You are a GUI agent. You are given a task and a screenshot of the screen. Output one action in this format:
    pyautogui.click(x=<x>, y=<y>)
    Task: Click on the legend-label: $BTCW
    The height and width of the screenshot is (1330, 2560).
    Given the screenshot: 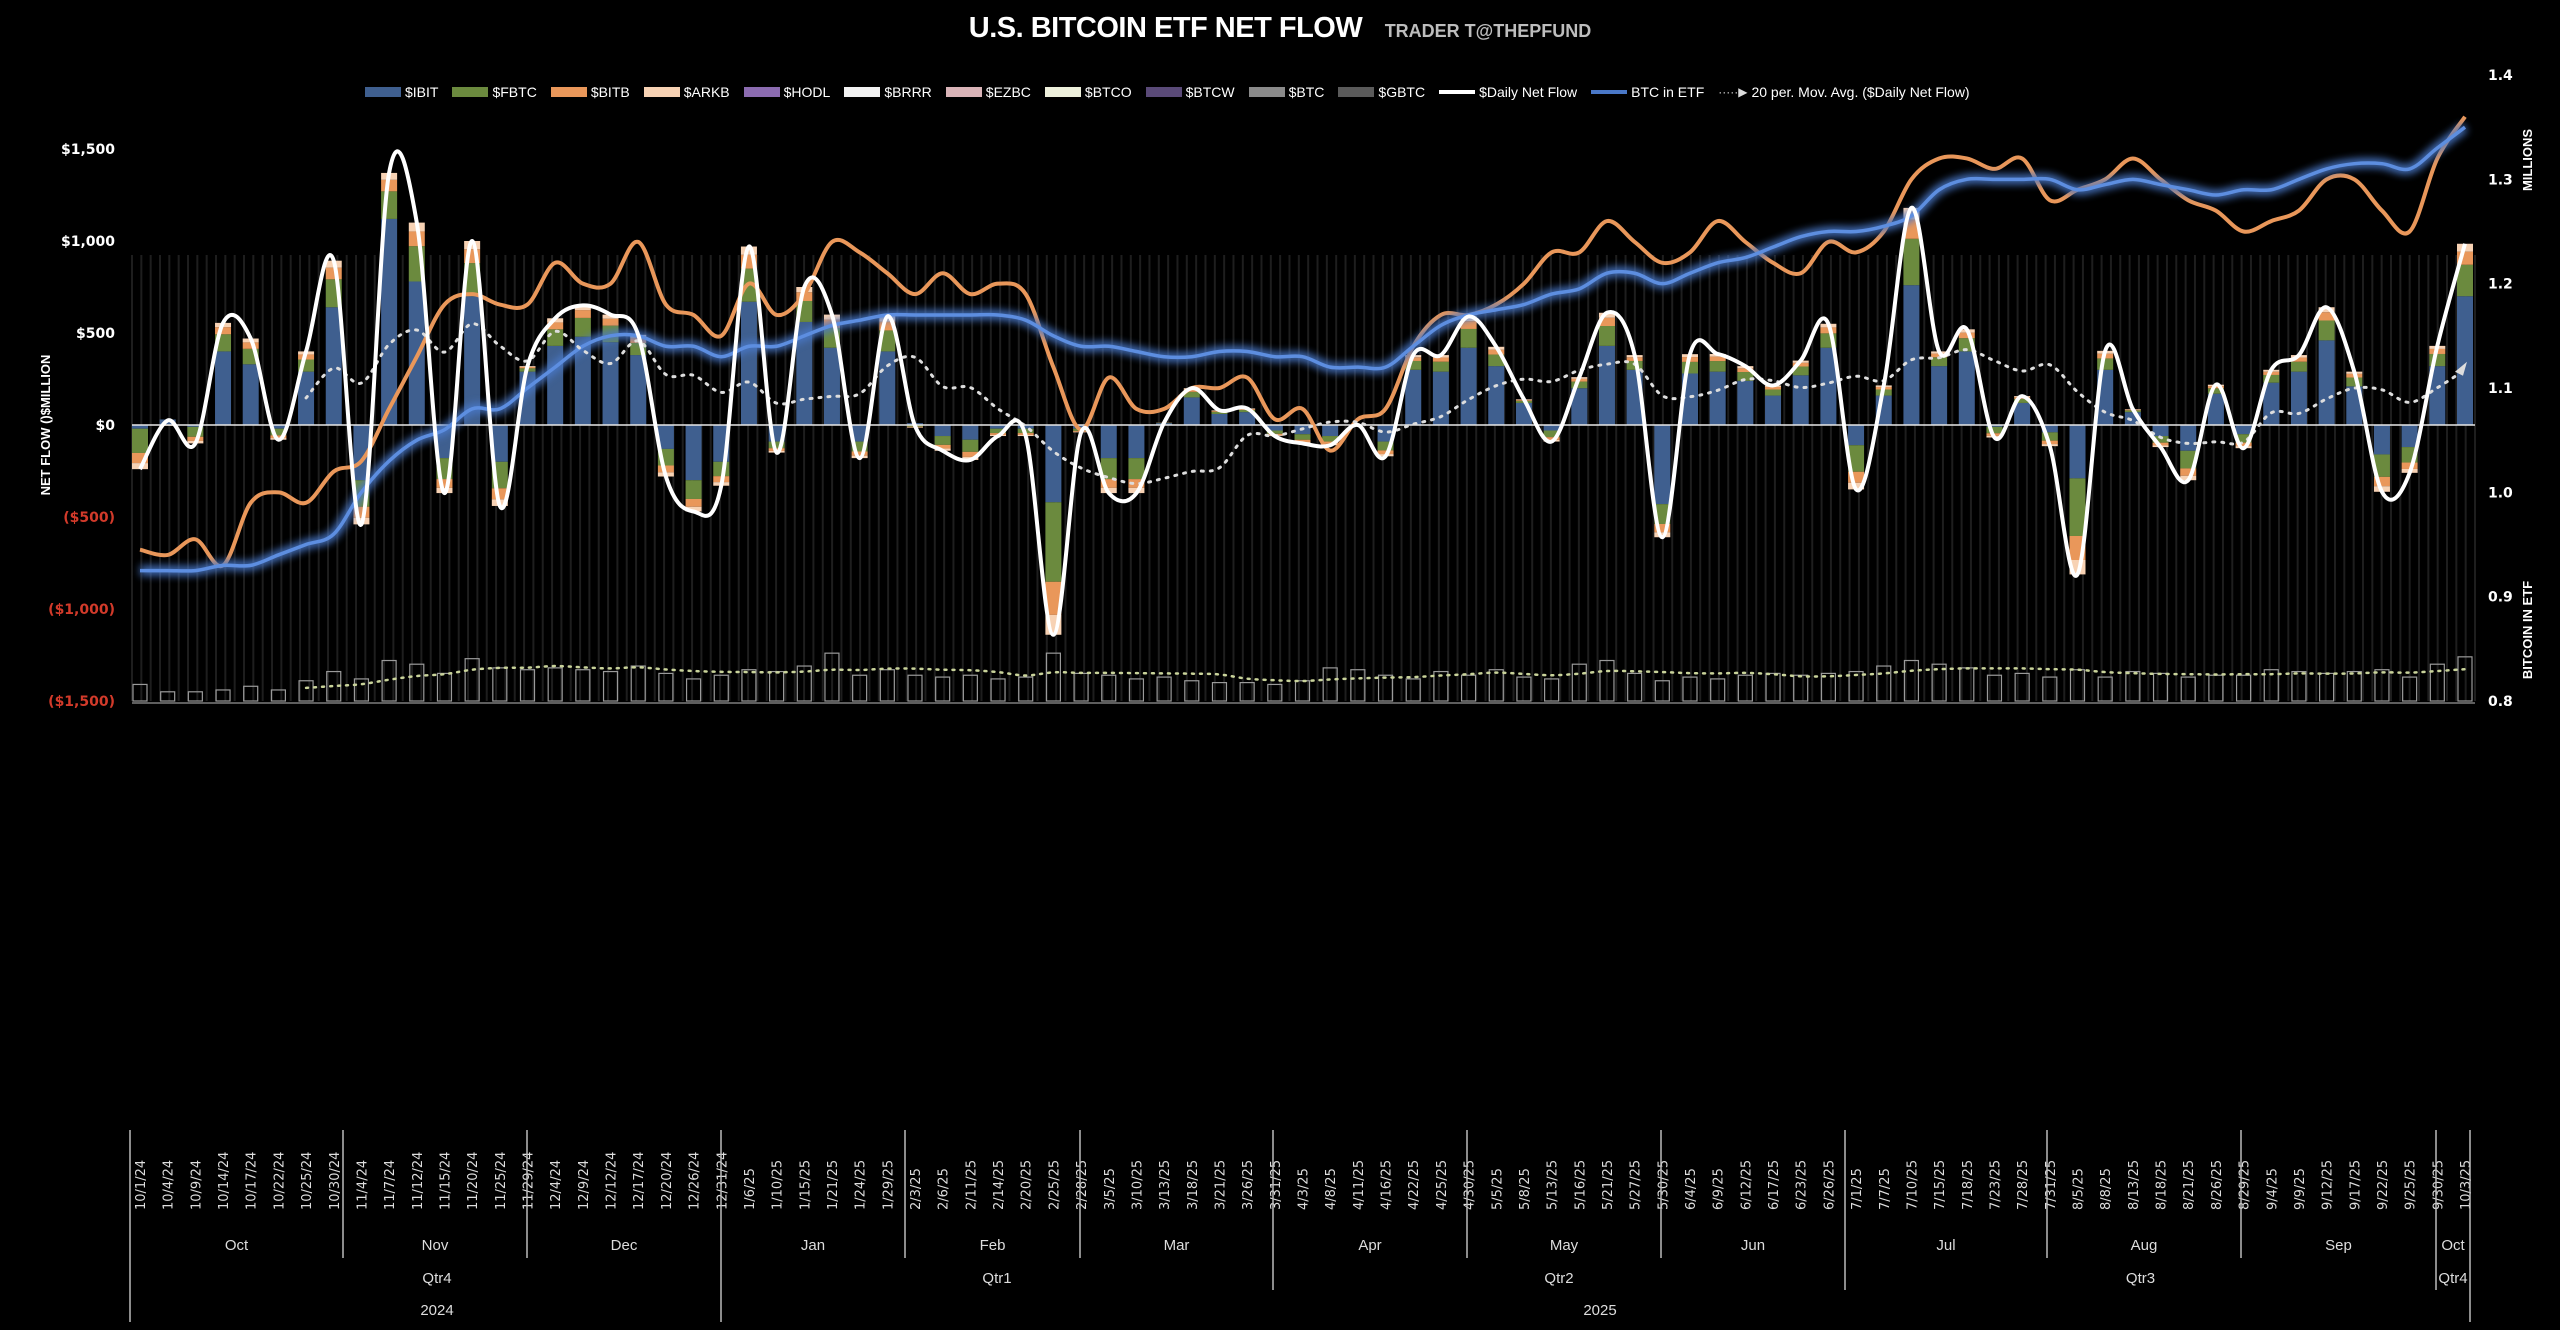 What is the action you would take?
    pyautogui.click(x=1210, y=92)
    